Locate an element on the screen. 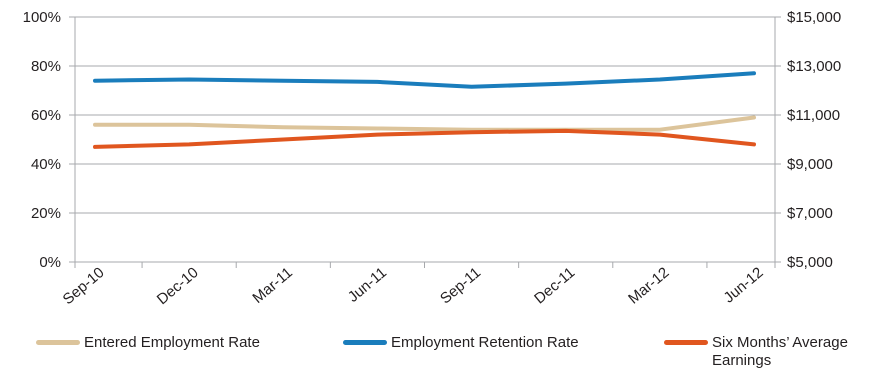  left-axis-tick-label: 0% is located at coordinates (50, 262).